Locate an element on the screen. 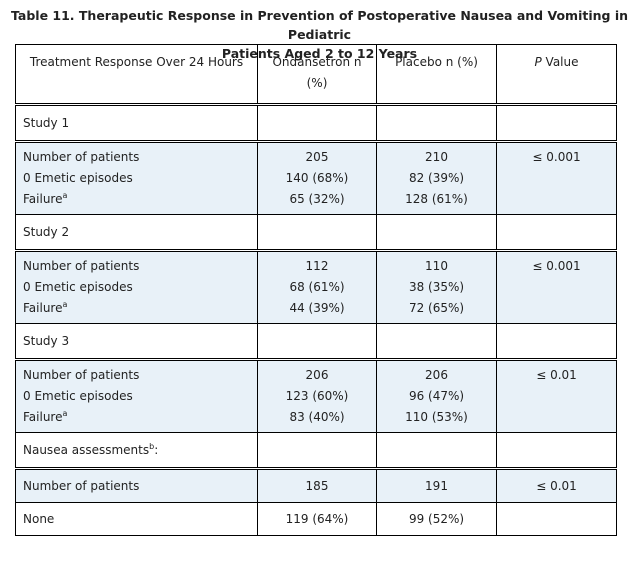 The image size is (639, 561). study-1-row: Study 1 is located at coordinates (316, 123).